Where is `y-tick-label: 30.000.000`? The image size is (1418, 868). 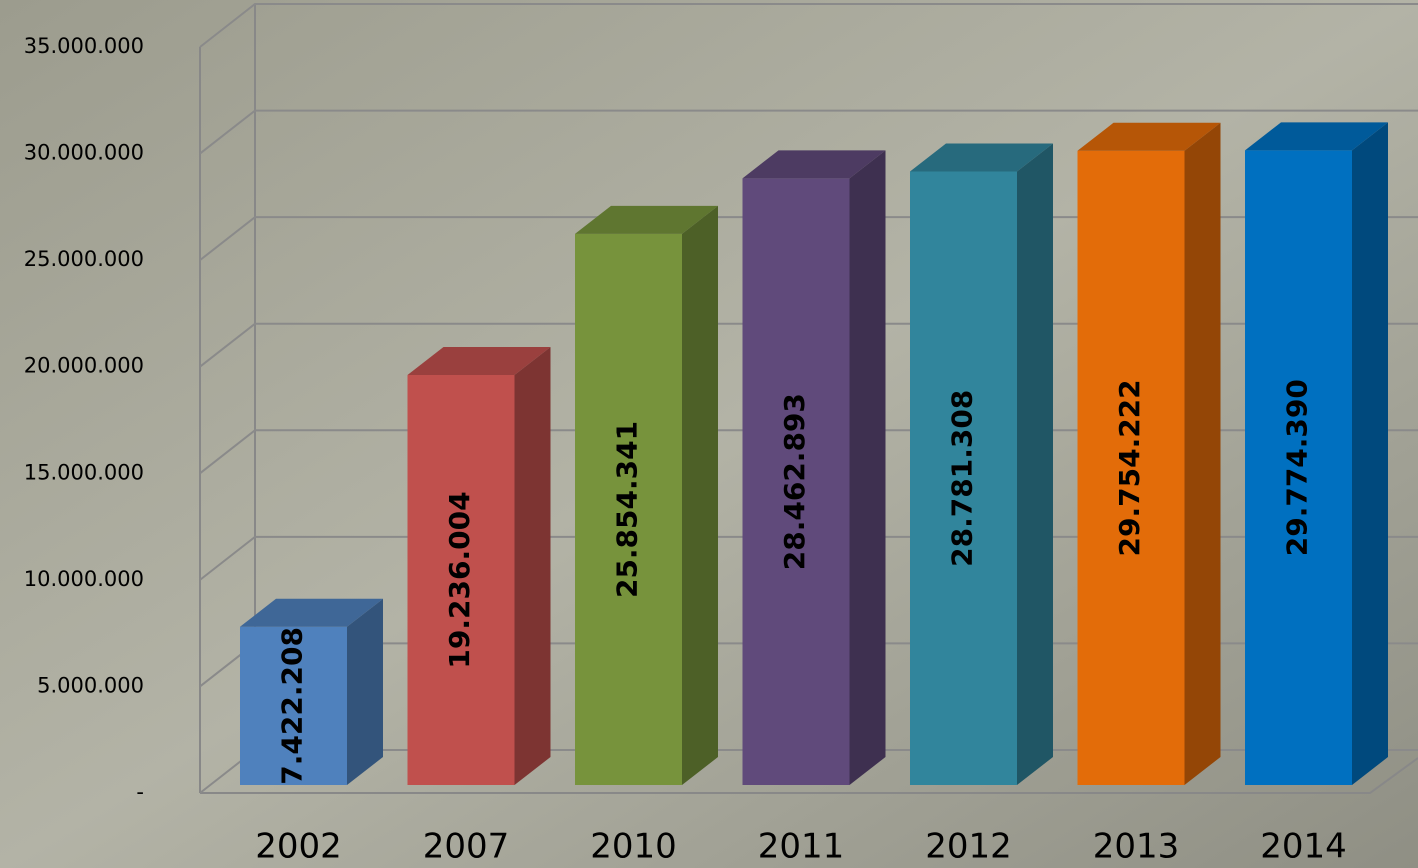
y-tick-label: 30.000.000 is located at coordinates (84, 153).